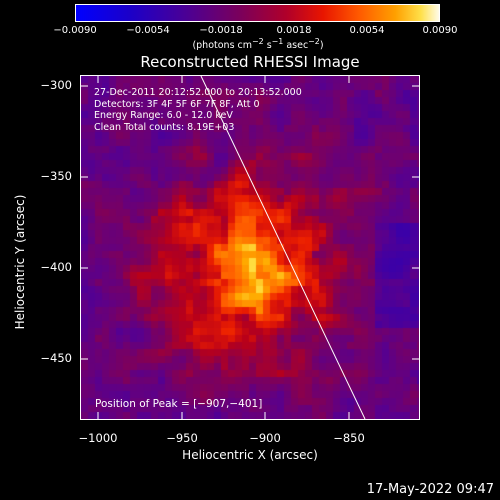  I want to click on y-tick-label: −350, so click(56, 176).